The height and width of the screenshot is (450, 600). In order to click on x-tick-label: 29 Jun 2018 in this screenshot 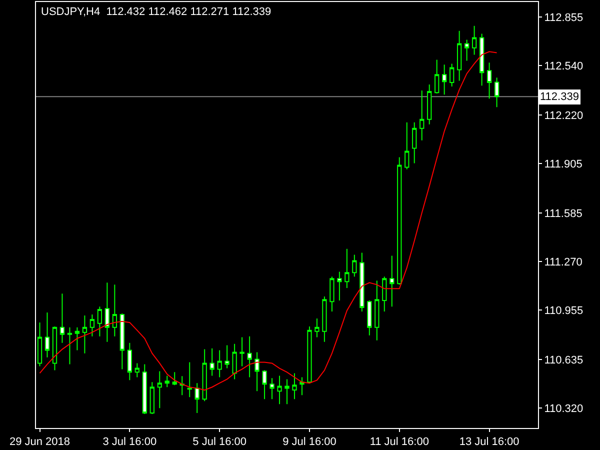, I will do `click(39, 442)`.